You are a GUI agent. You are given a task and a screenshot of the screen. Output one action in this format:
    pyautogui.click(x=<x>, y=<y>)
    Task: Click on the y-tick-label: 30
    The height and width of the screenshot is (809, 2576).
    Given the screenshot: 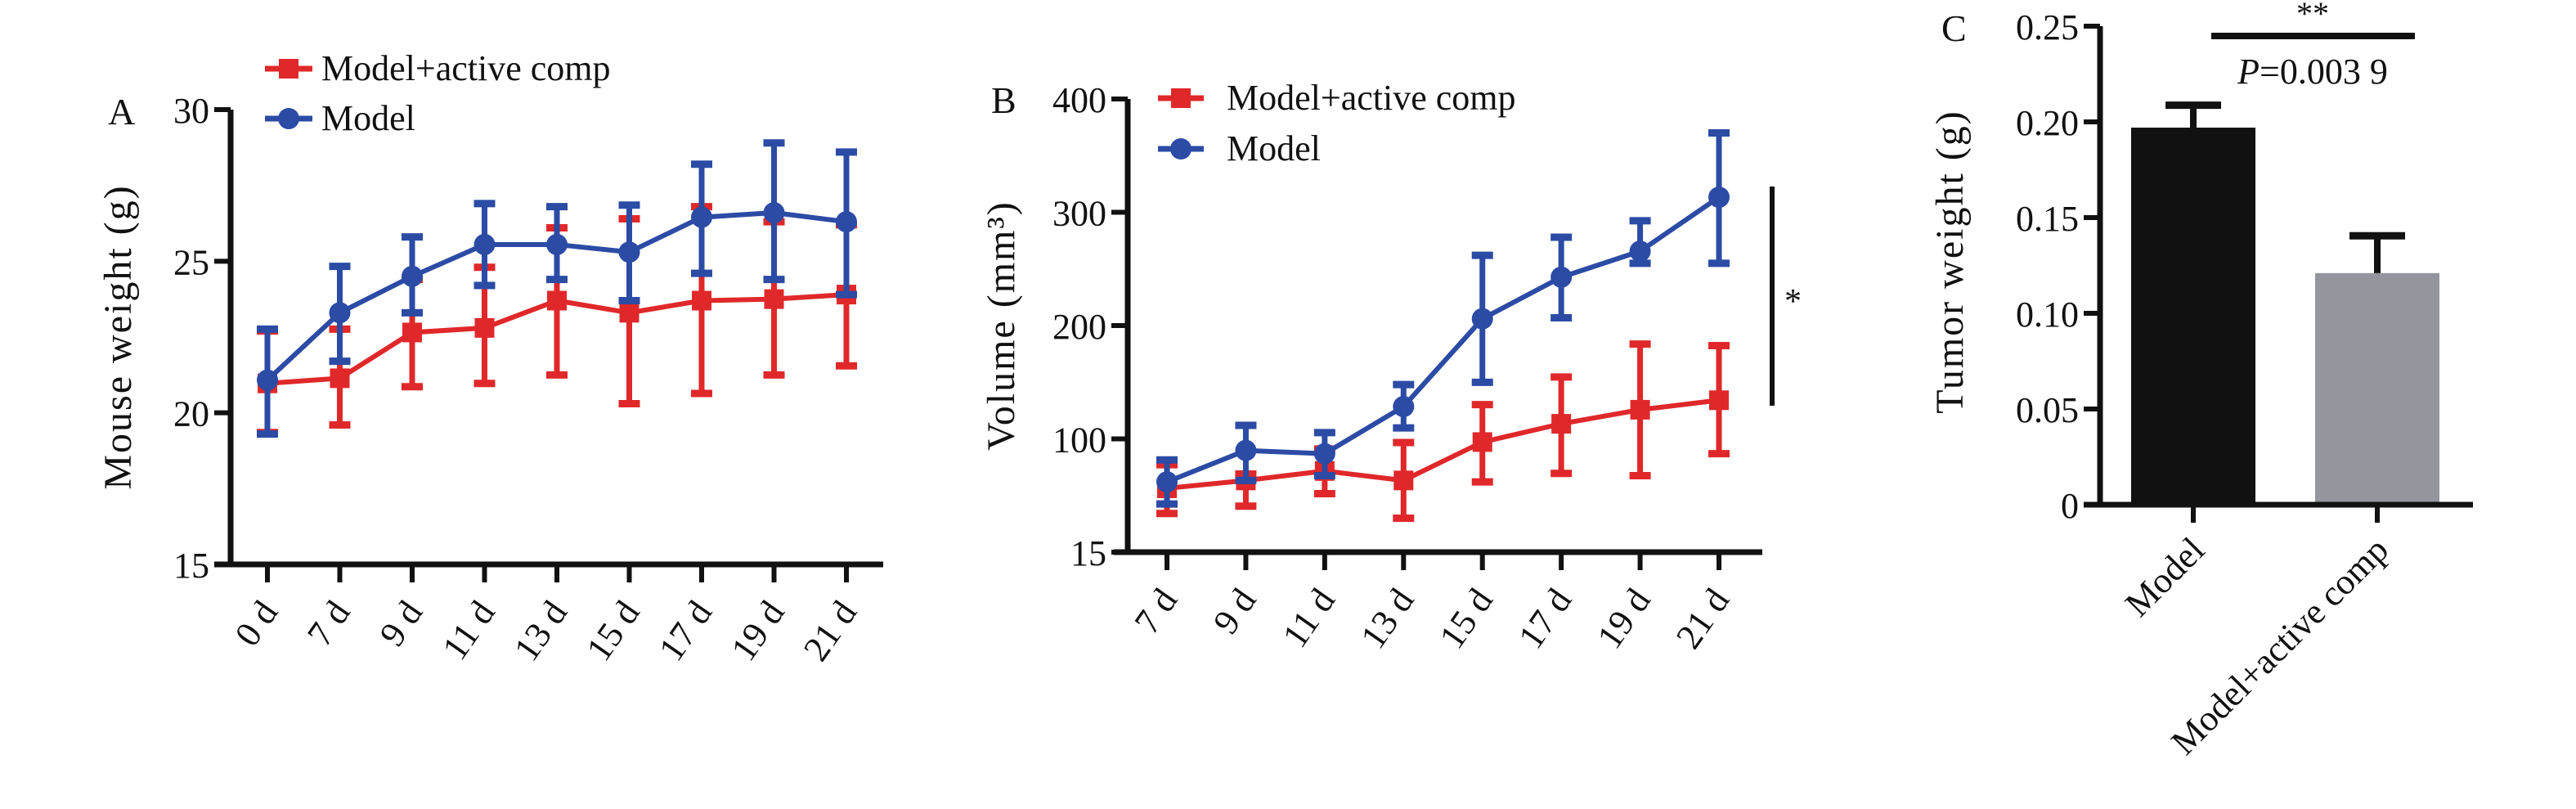 What is the action you would take?
    pyautogui.click(x=191, y=111)
    